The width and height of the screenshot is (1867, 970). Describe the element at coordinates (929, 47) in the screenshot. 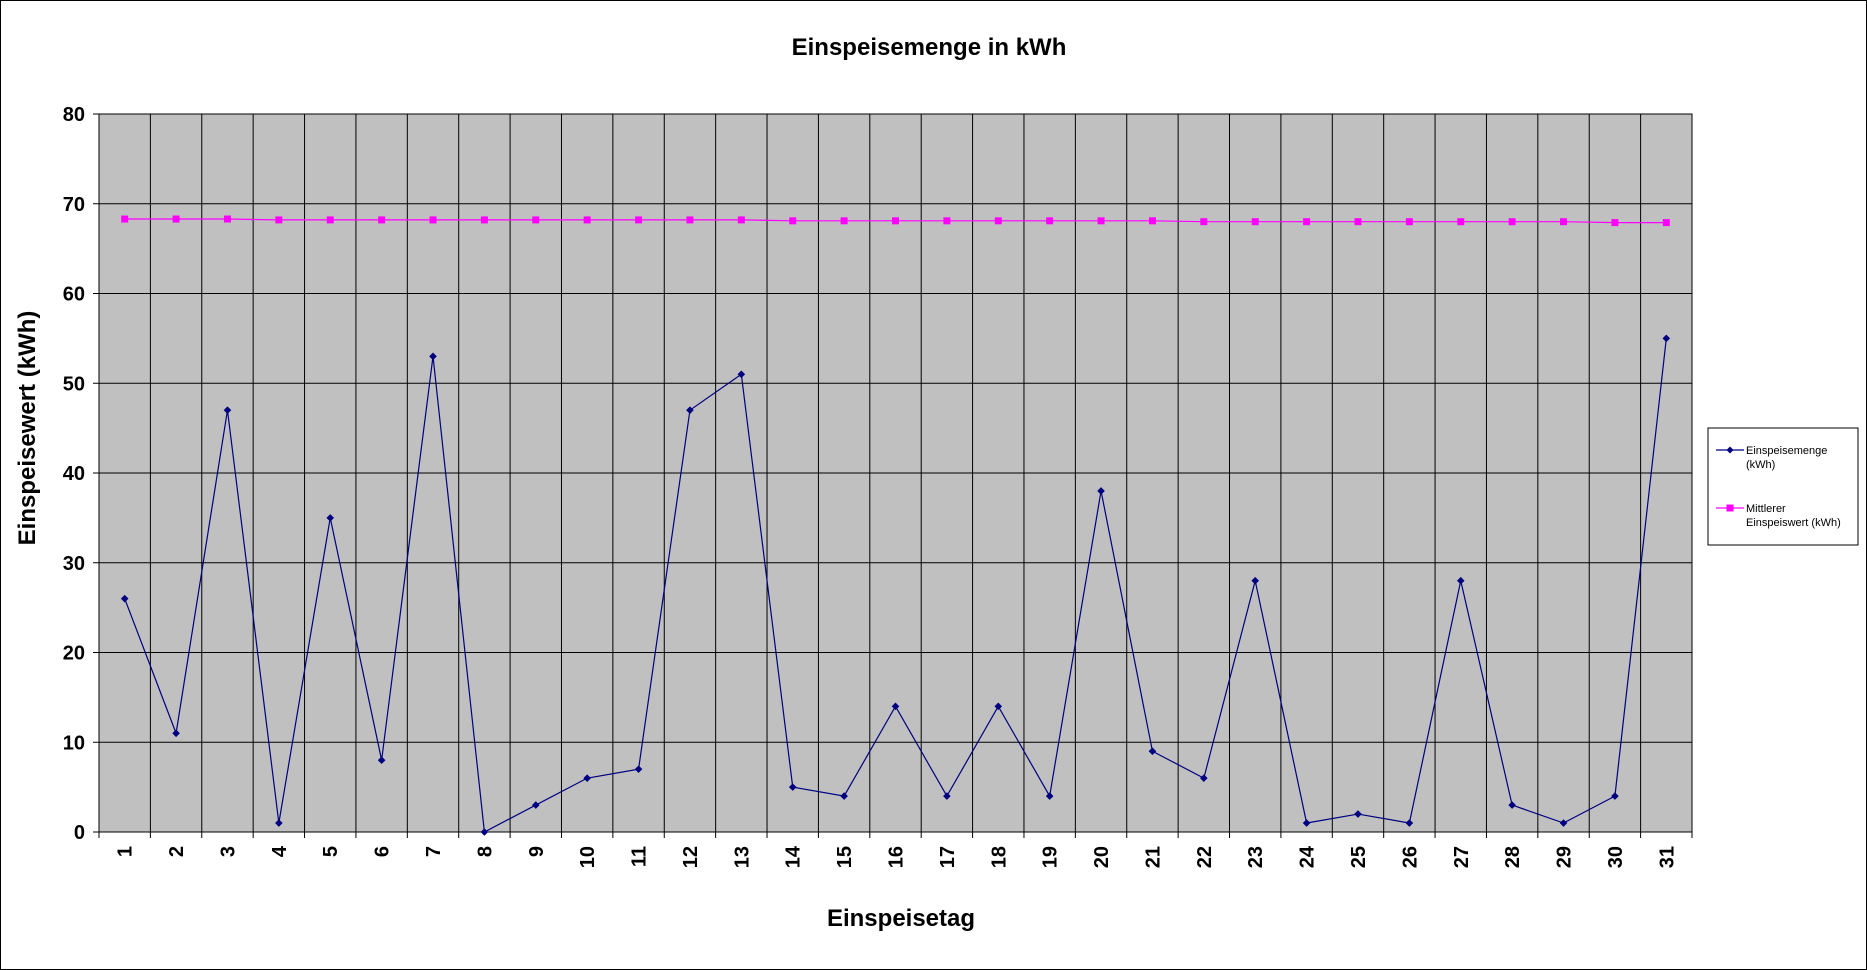

I see `chart-title: Einspeisemenge in kWh` at that location.